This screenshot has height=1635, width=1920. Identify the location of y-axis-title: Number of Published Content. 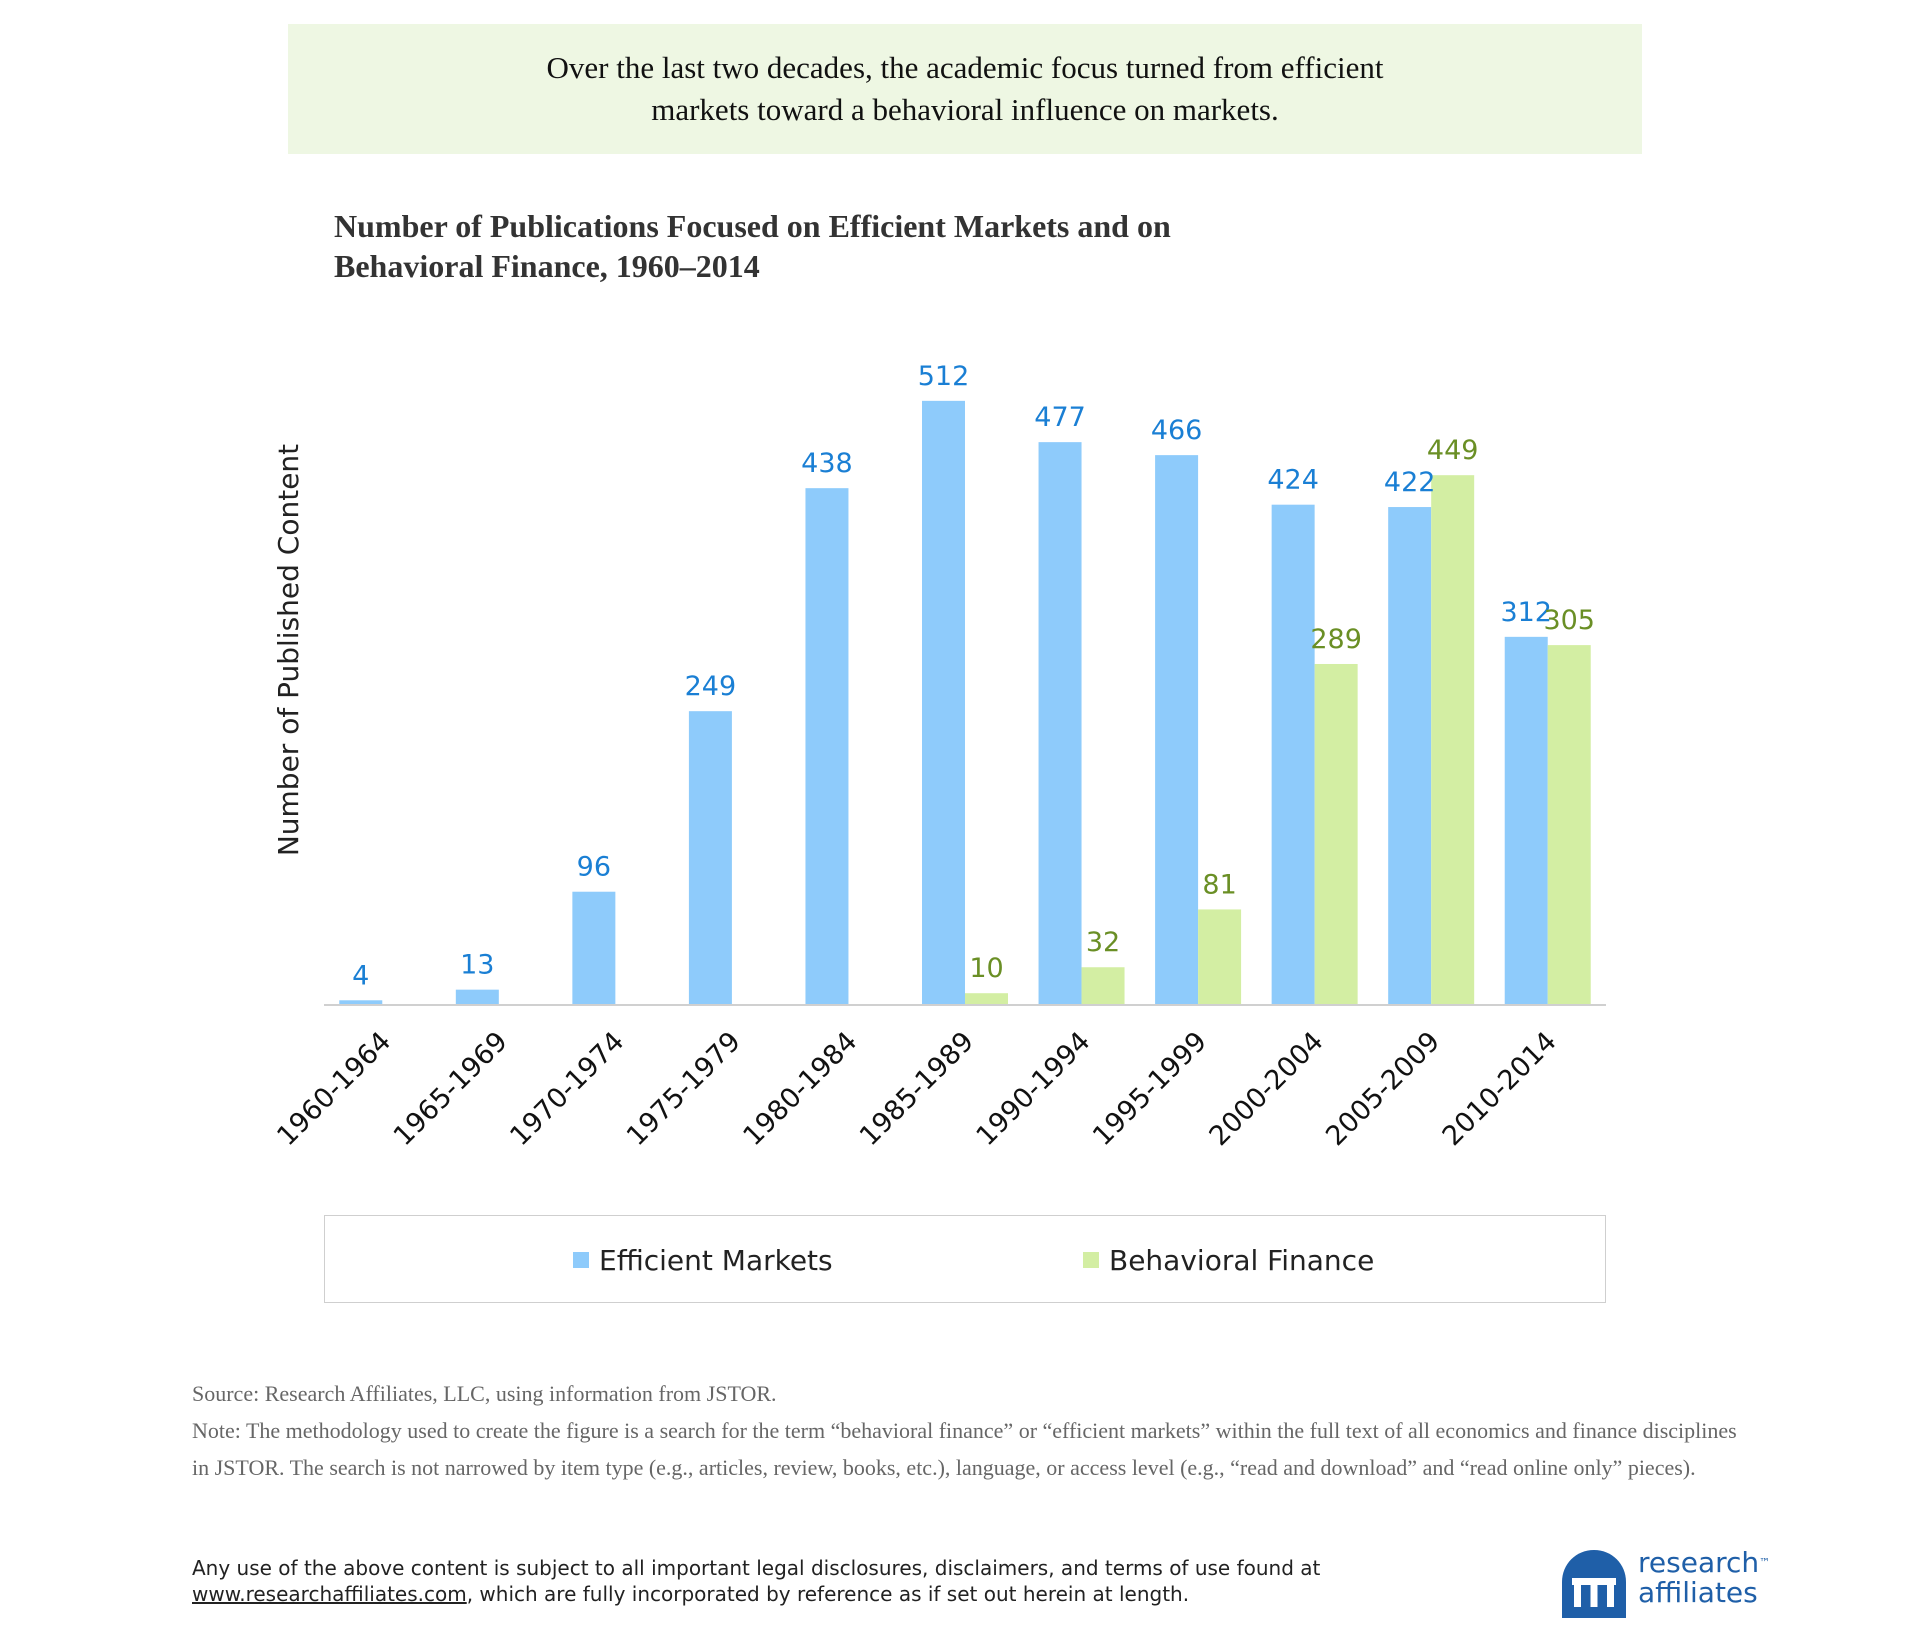
(288, 650).